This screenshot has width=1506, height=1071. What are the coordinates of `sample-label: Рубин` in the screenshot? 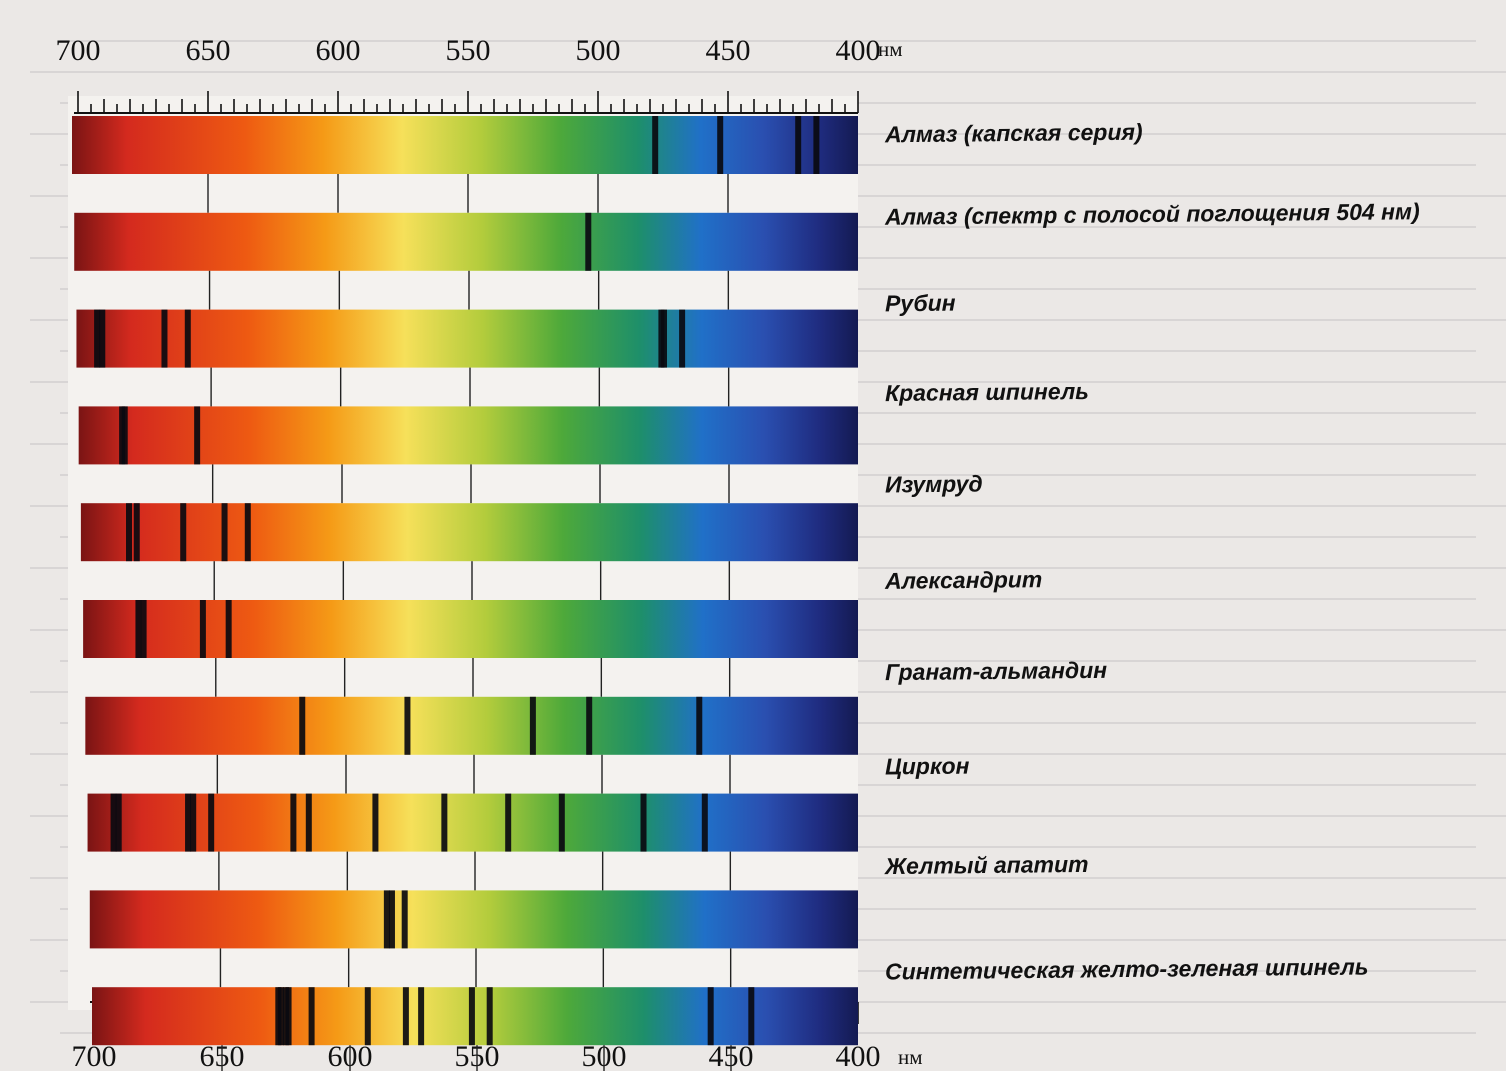 It's located at (920, 303).